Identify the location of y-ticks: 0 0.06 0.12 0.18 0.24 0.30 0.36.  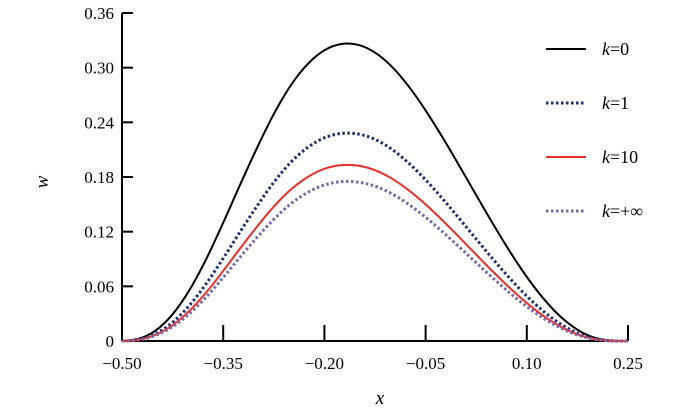
(108, 177).